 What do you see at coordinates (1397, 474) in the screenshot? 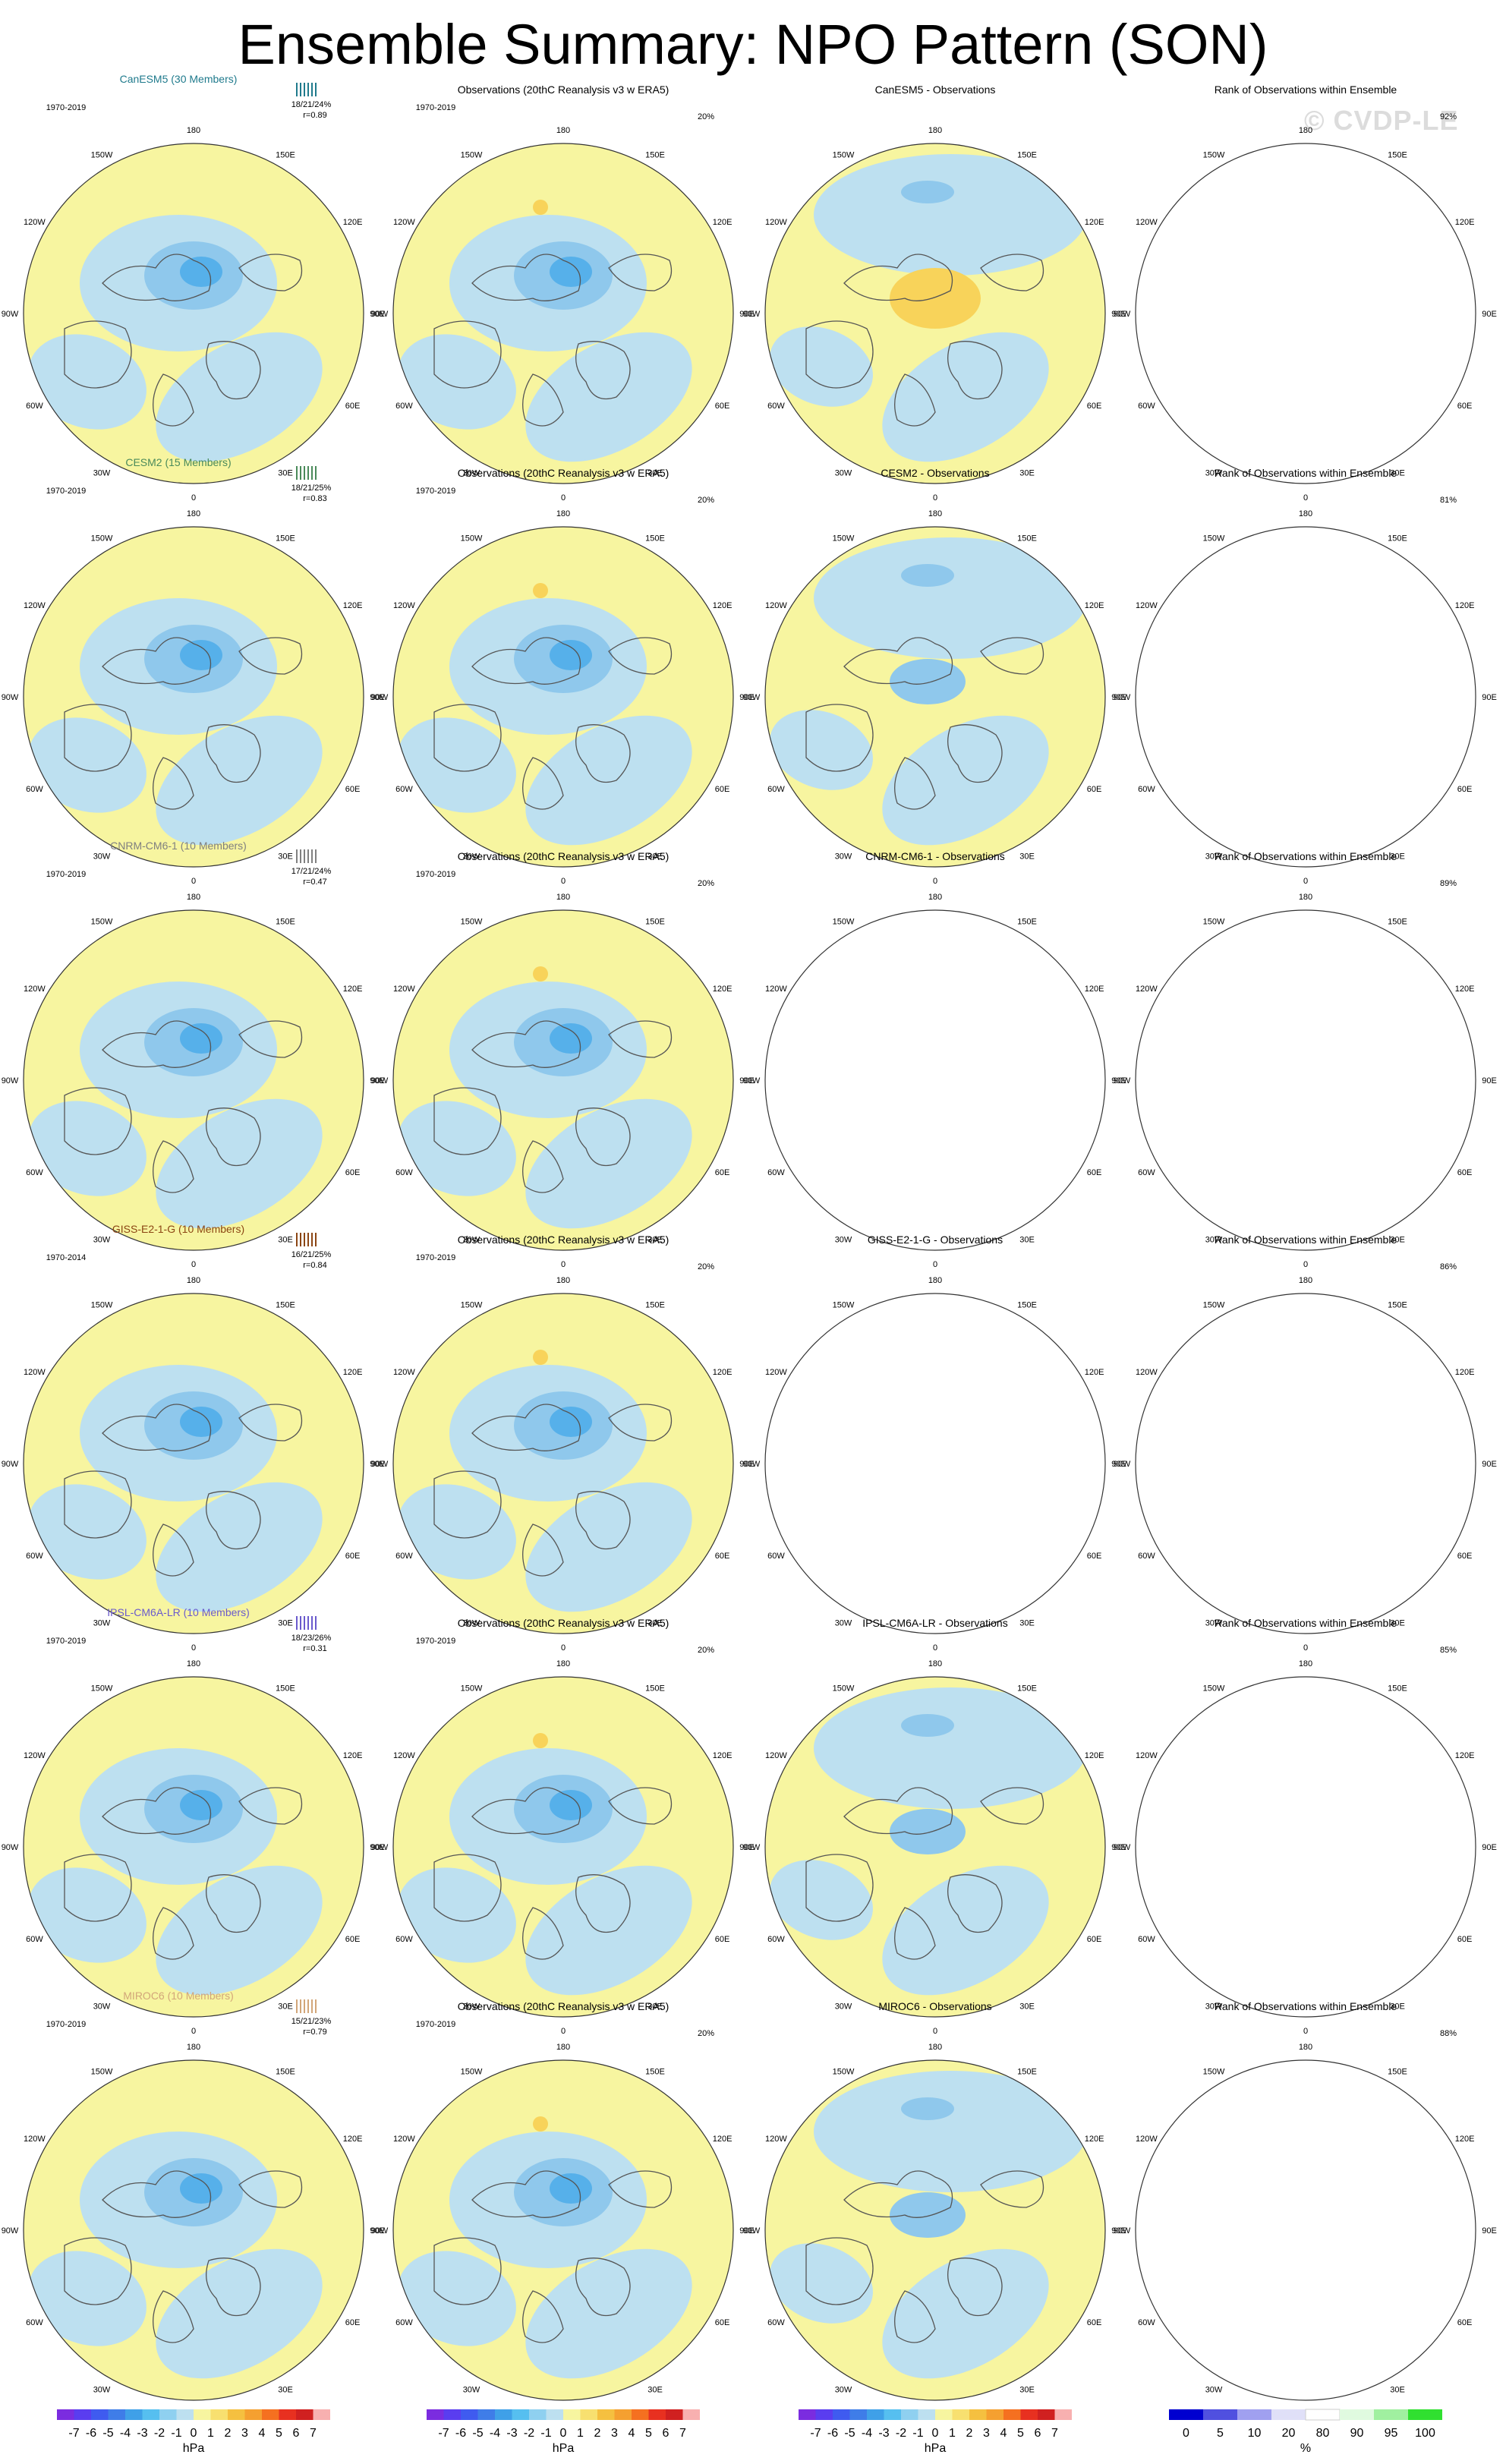
I see `lon-label: 30E` at bounding box center [1397, 474].